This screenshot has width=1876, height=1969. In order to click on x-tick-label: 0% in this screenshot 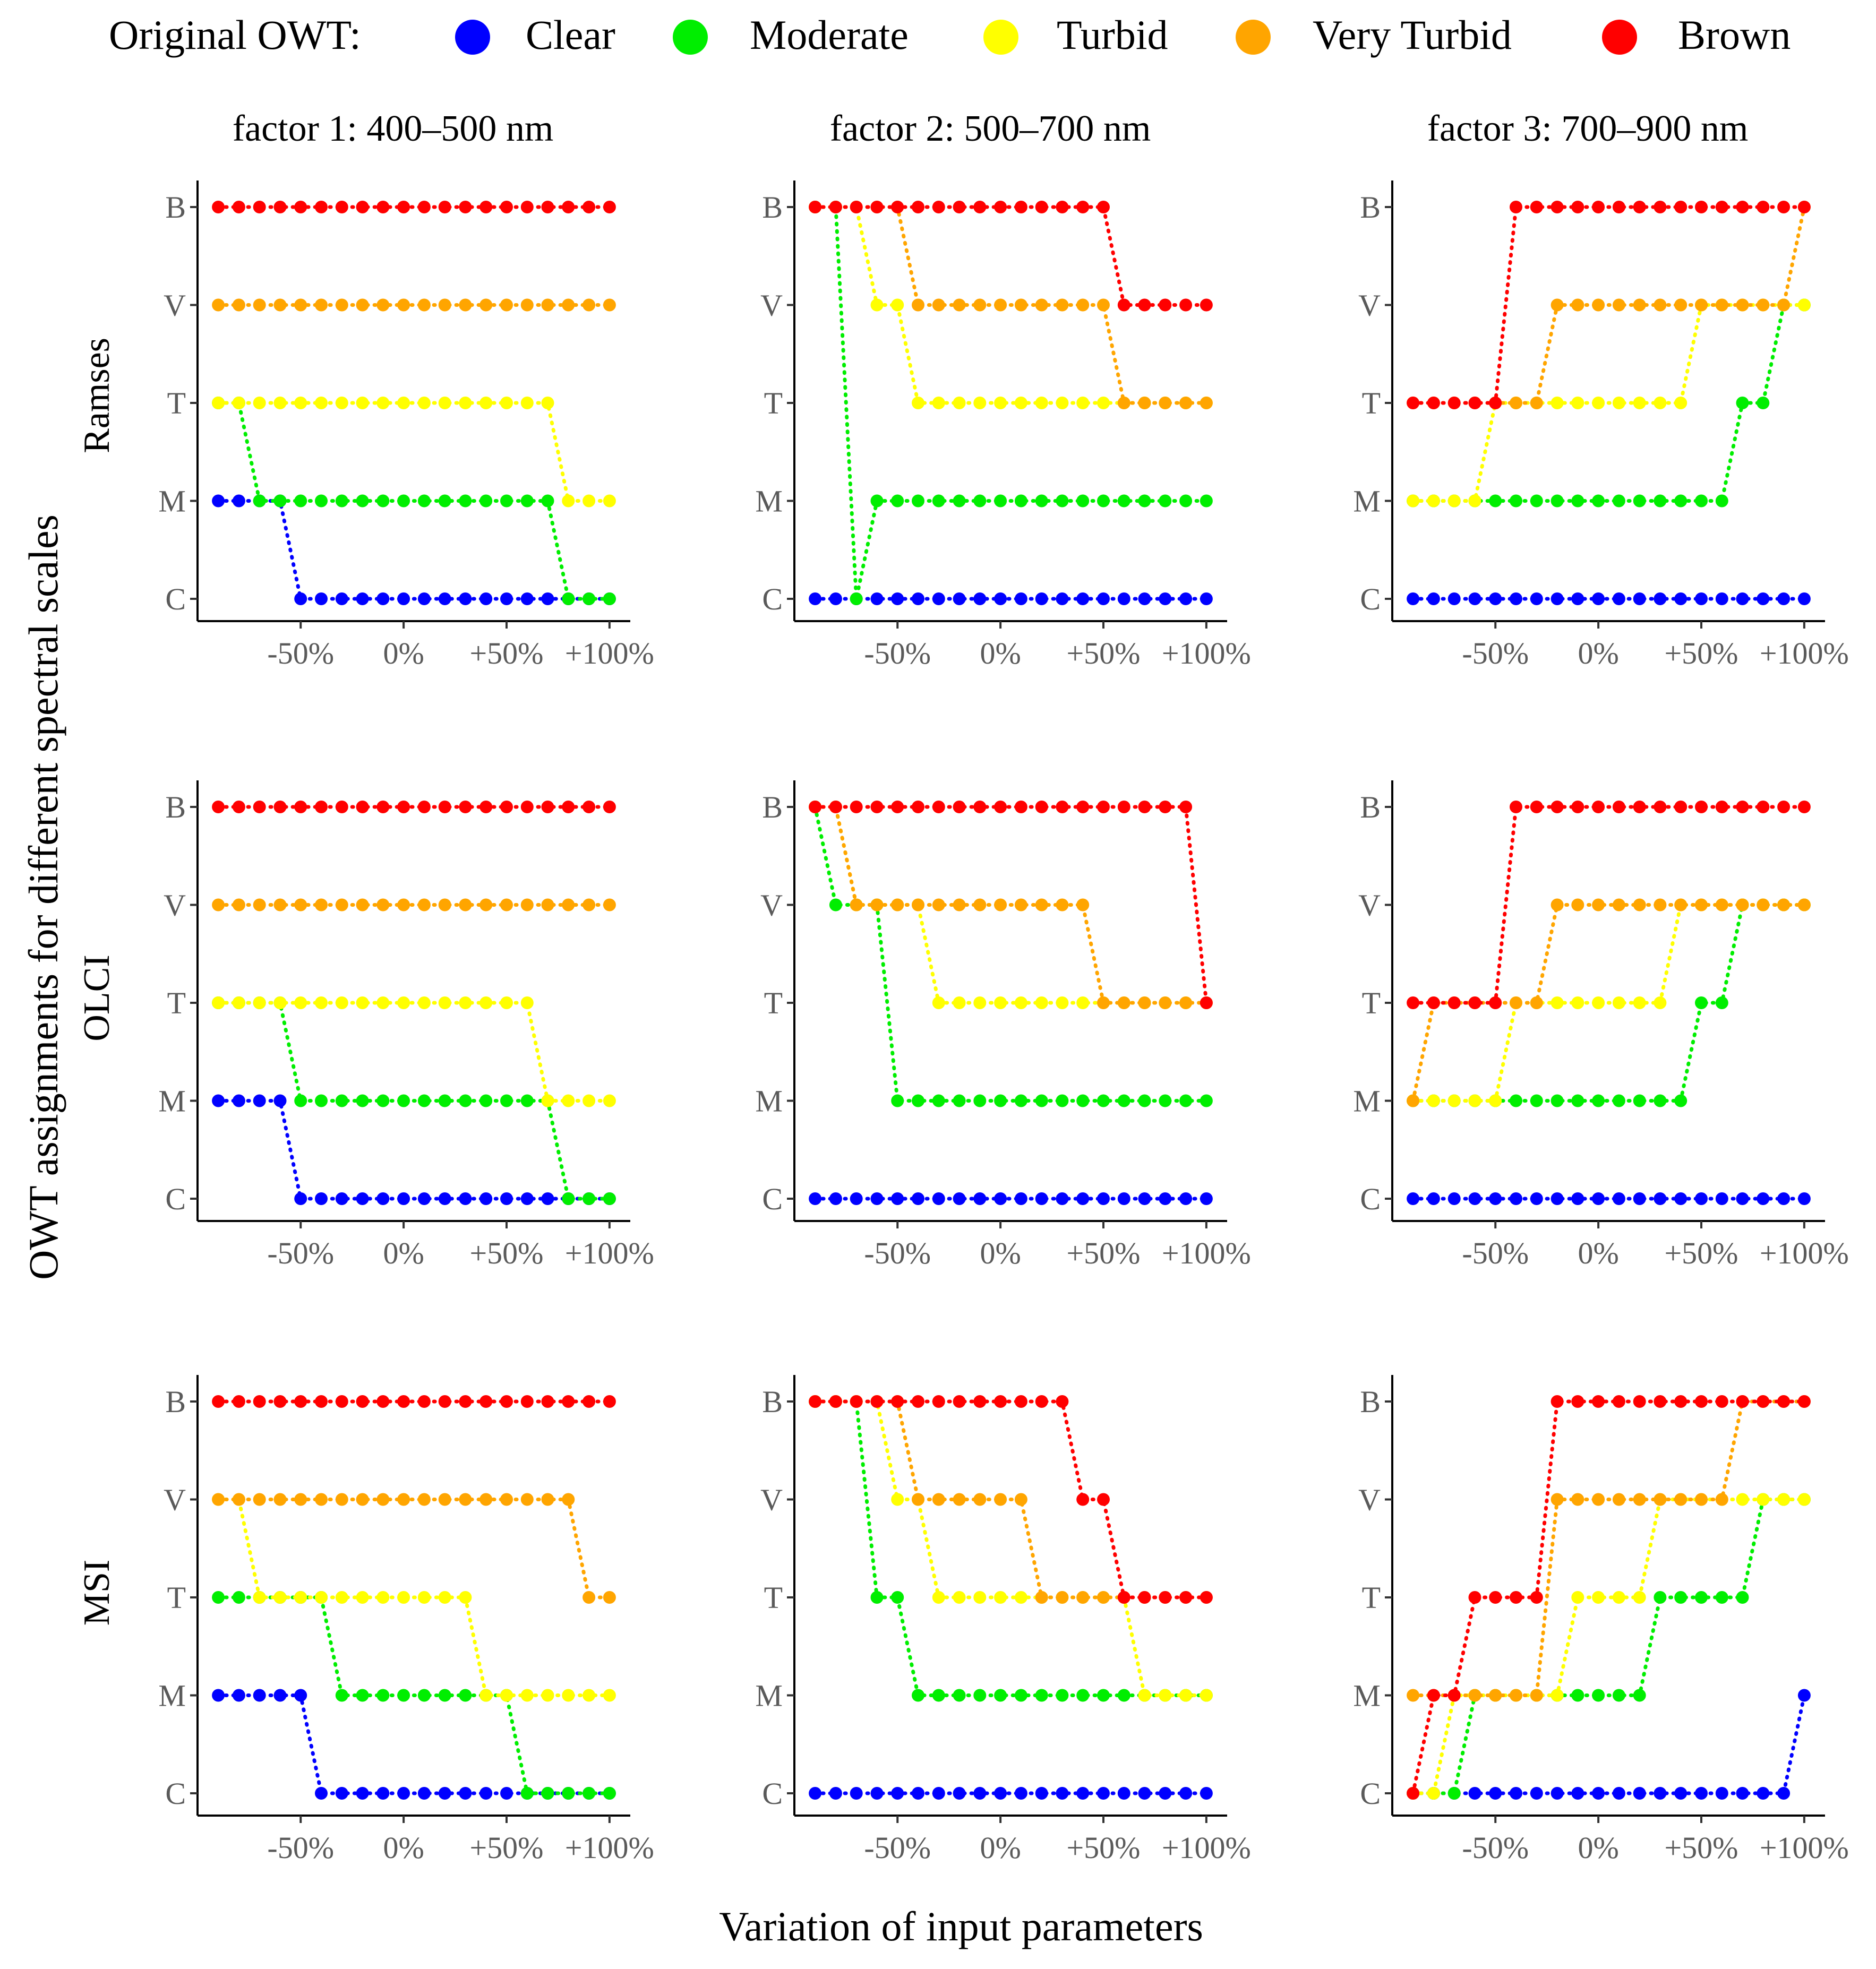, I will do `click(403, 653)`.